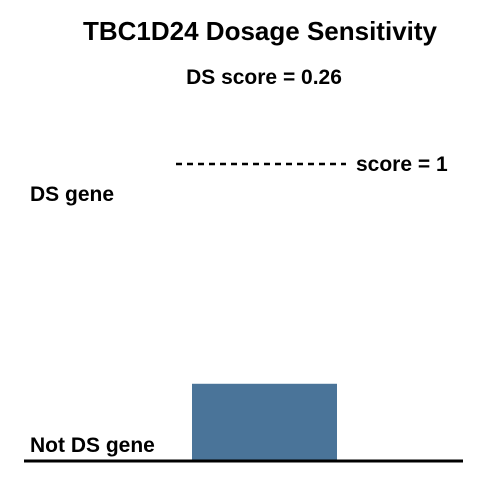 The image size is (480, 480). Describe the element at coordinates (260, 31) in the screenshot. I see `chart-title: TBC1D24 Dosage Sensitivity` at that location.